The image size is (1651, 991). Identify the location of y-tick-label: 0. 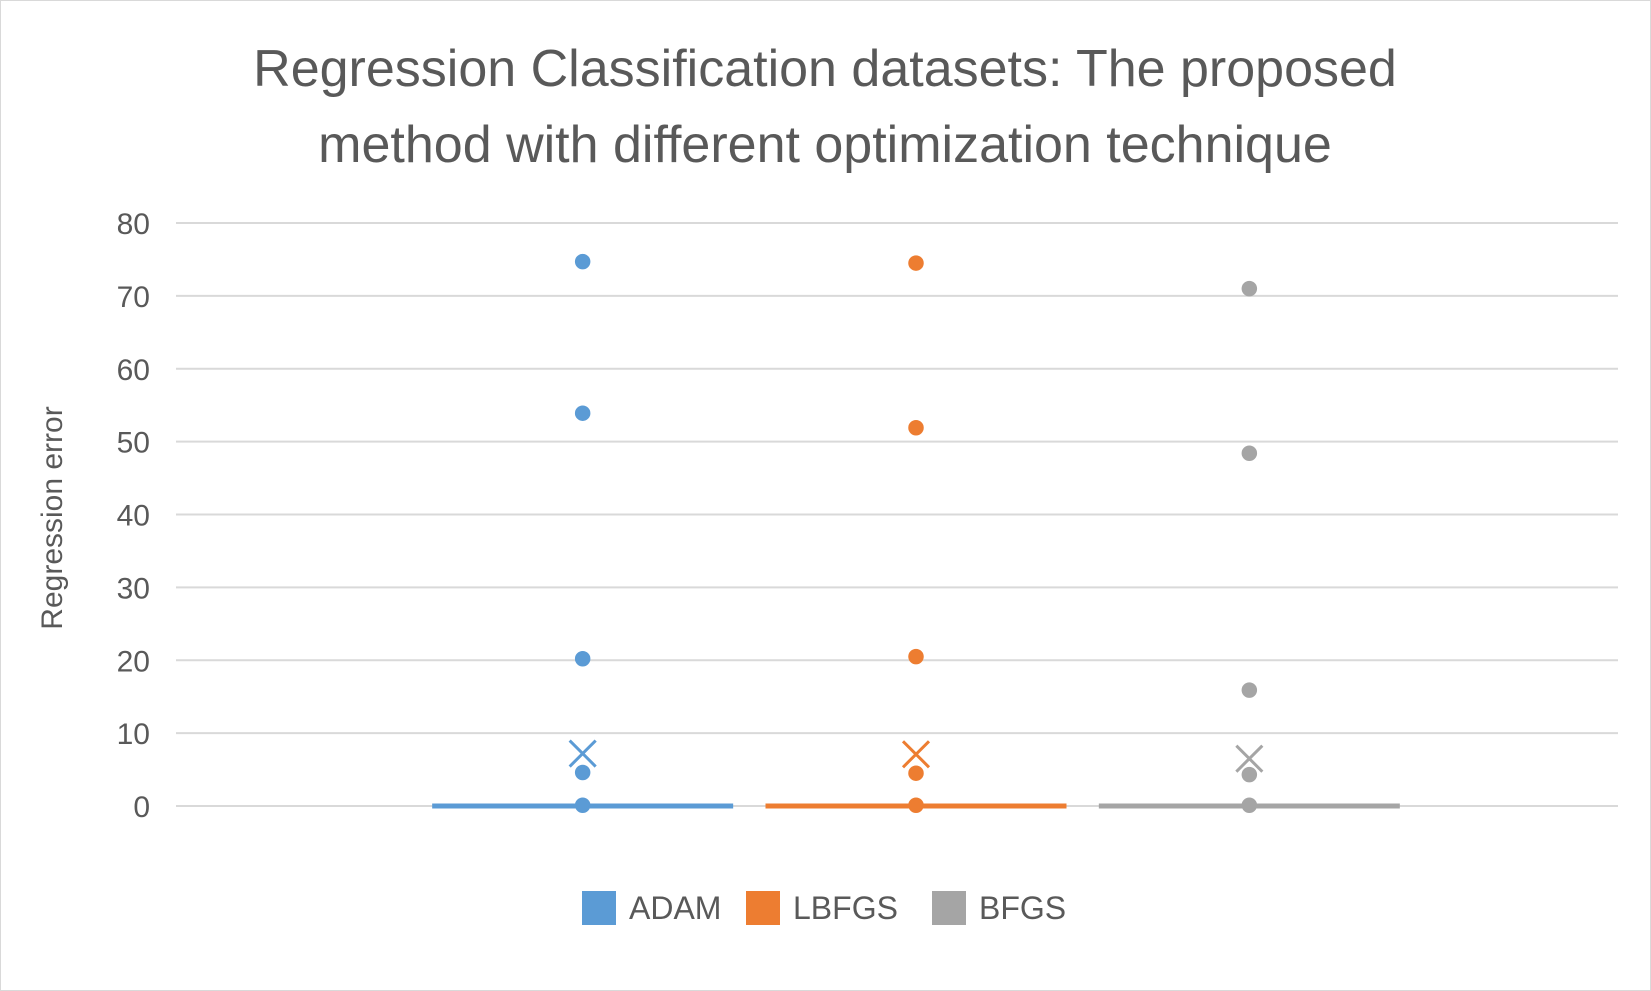
(141, 807).